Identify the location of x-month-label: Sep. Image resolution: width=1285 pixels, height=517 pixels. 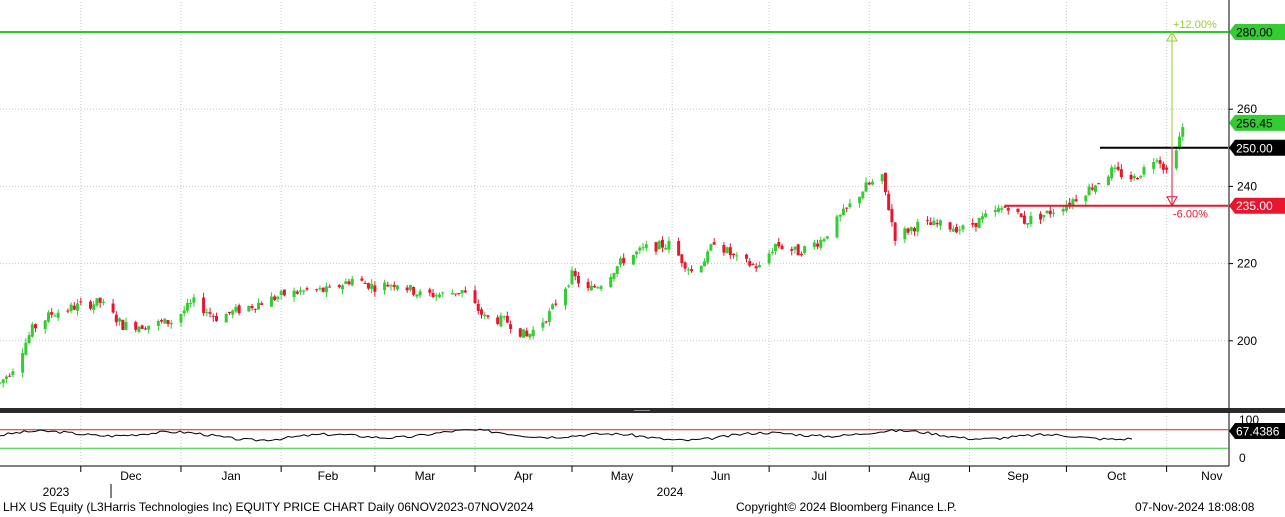
(1018, 476).